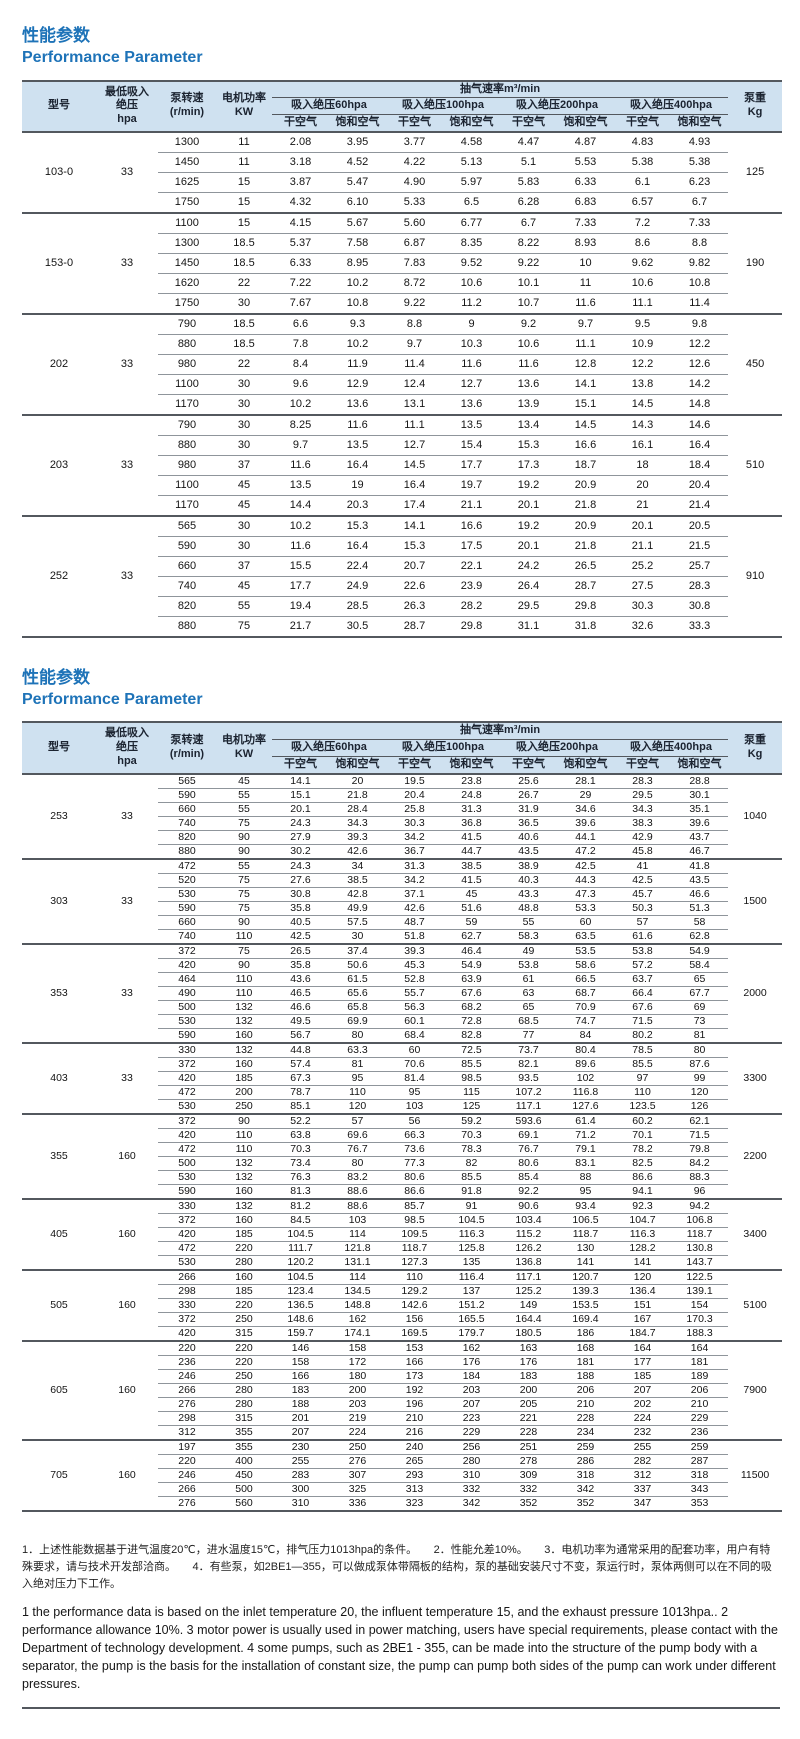 The width and height of the screenshot is (800, 1739). Describe the element at coordinates (642, 566) in the screenshot. I see `value-cell: 25.2` at that location.